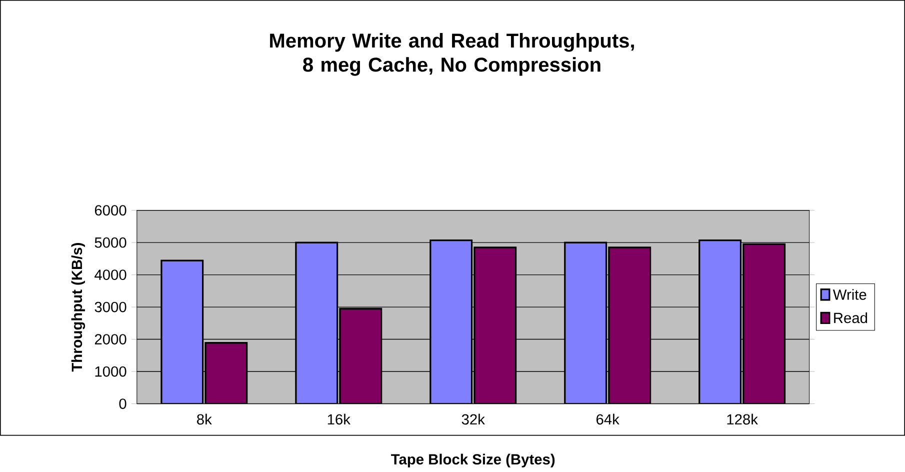  I want to click on x-tick-label: 8k, so click(204, 419).